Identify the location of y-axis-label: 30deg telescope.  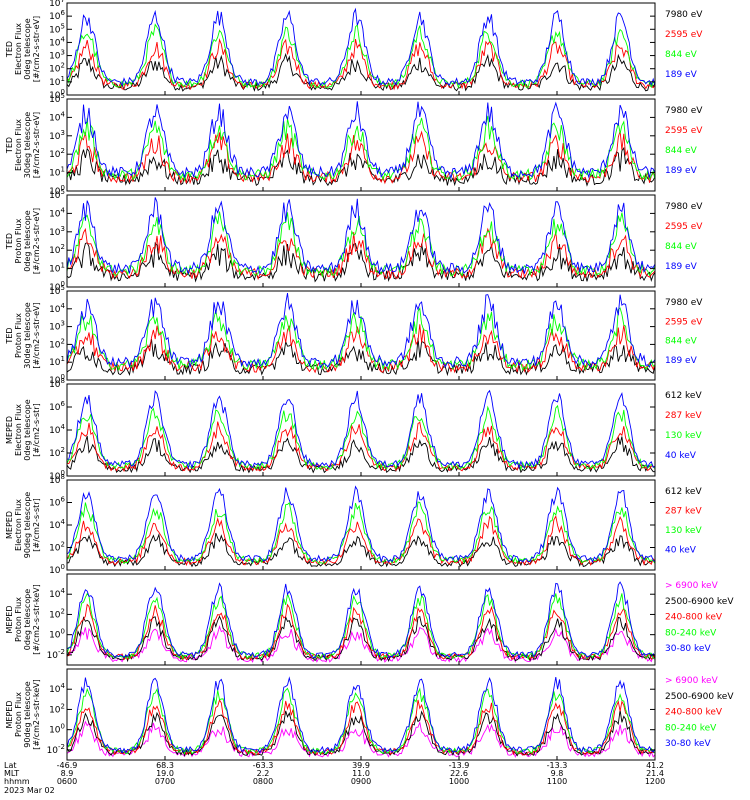
(27, 145).